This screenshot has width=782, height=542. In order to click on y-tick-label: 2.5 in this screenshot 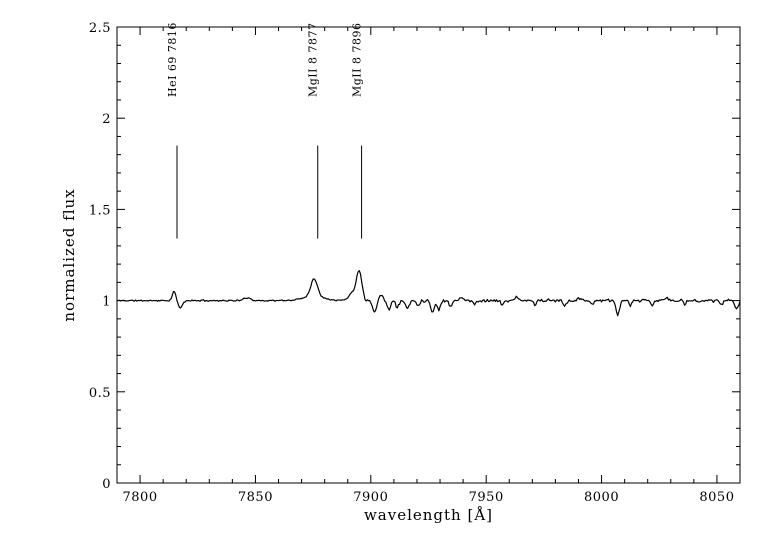, I will do `click(100, 28)`.